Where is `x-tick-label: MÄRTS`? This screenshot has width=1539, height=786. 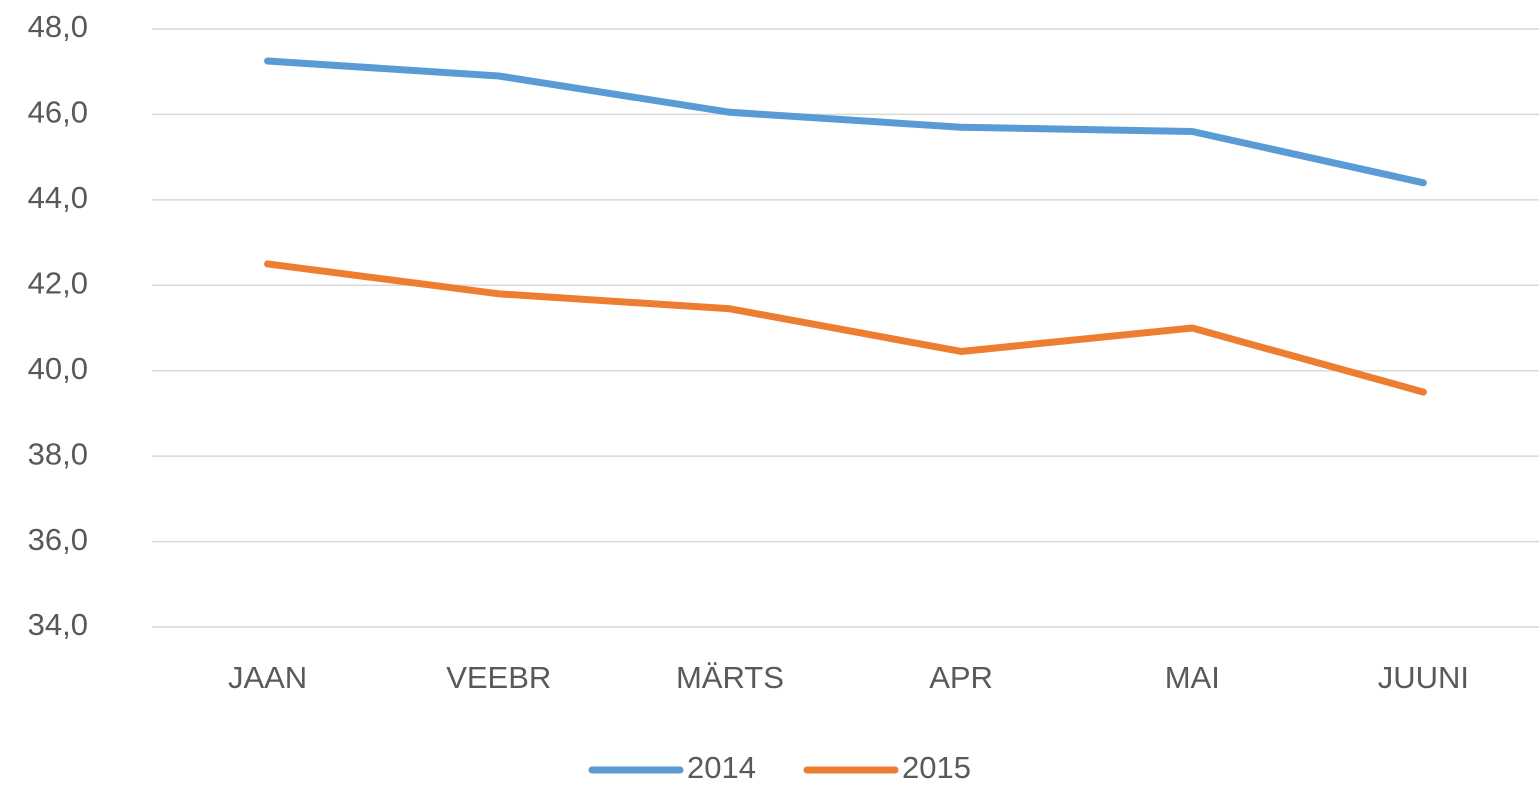
x-tick-label: MÄRTS is located at coordinates (730, 677).